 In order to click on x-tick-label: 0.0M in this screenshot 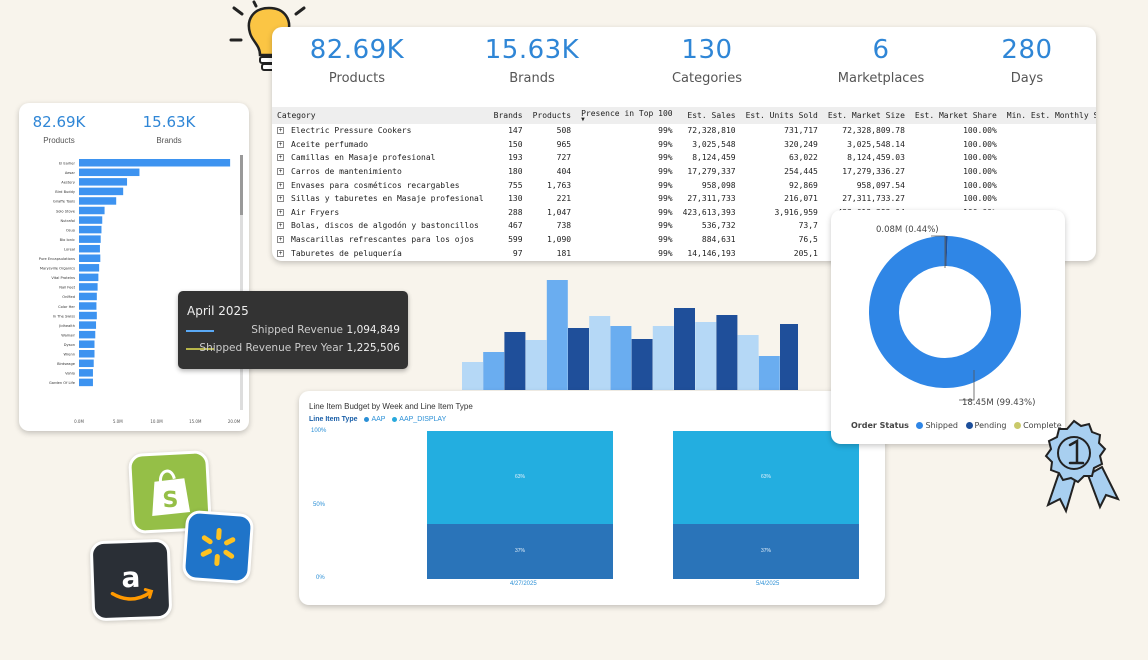, I will do `click(79, 421)`.